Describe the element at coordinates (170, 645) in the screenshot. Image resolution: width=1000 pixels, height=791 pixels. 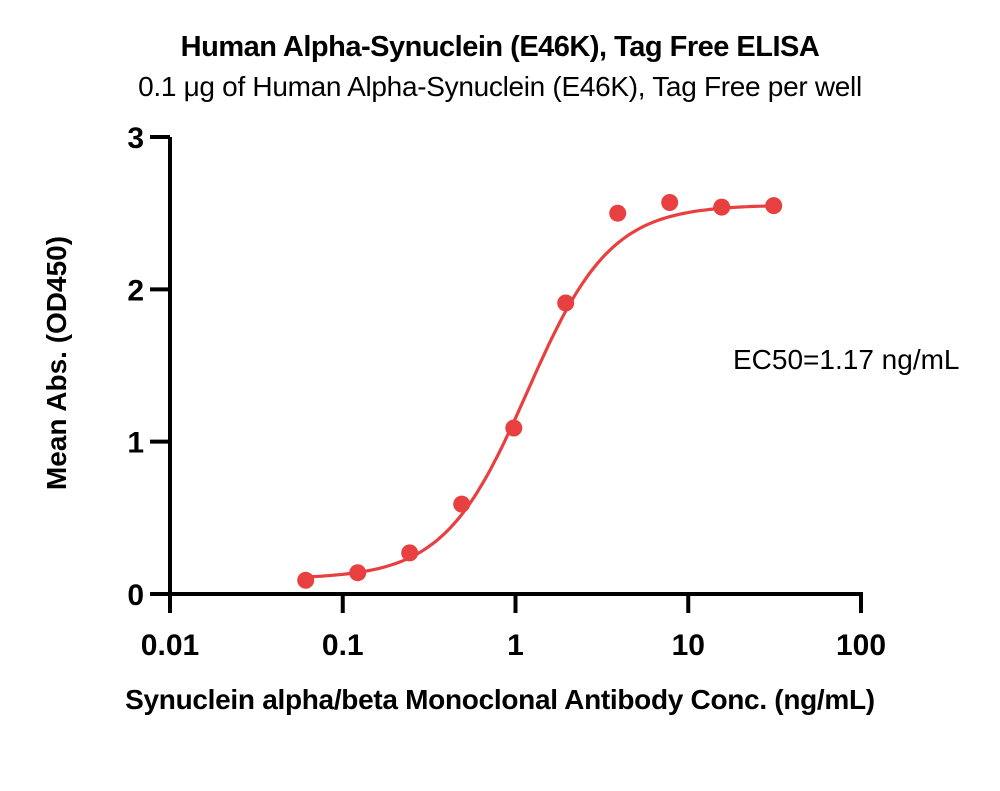
I see `x-tick-label: 0.01` at that location.